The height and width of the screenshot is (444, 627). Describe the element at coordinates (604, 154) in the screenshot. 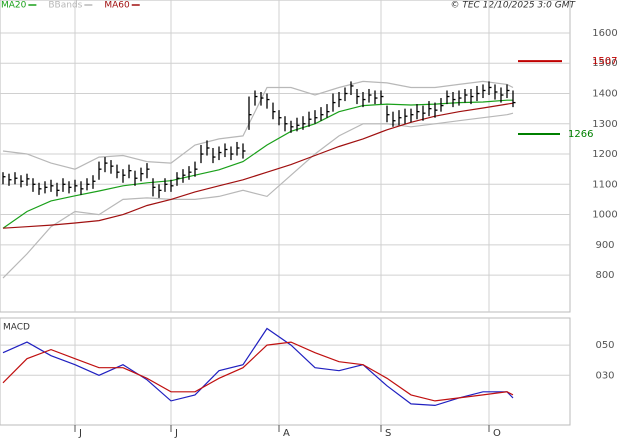

I see `y-tick-label: 1200` at that location.